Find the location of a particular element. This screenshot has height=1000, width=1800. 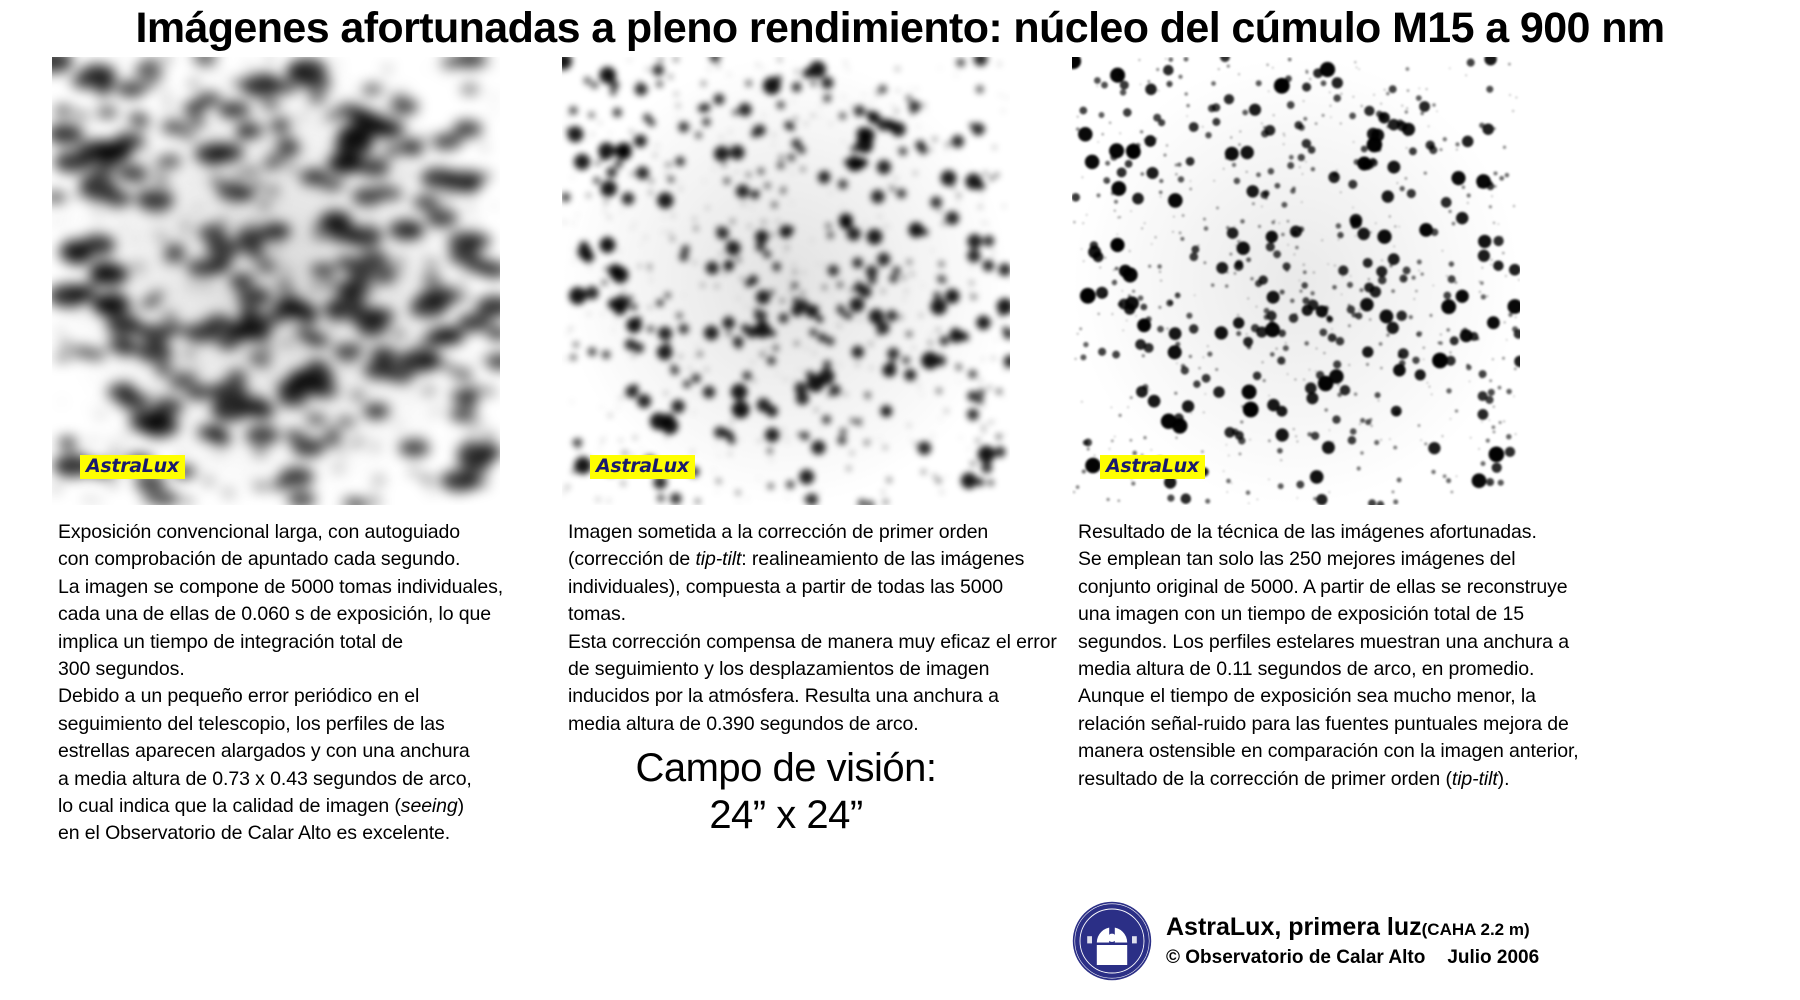

image-panel-tiptilt: AstraLux is located at coordinates (786, 281).